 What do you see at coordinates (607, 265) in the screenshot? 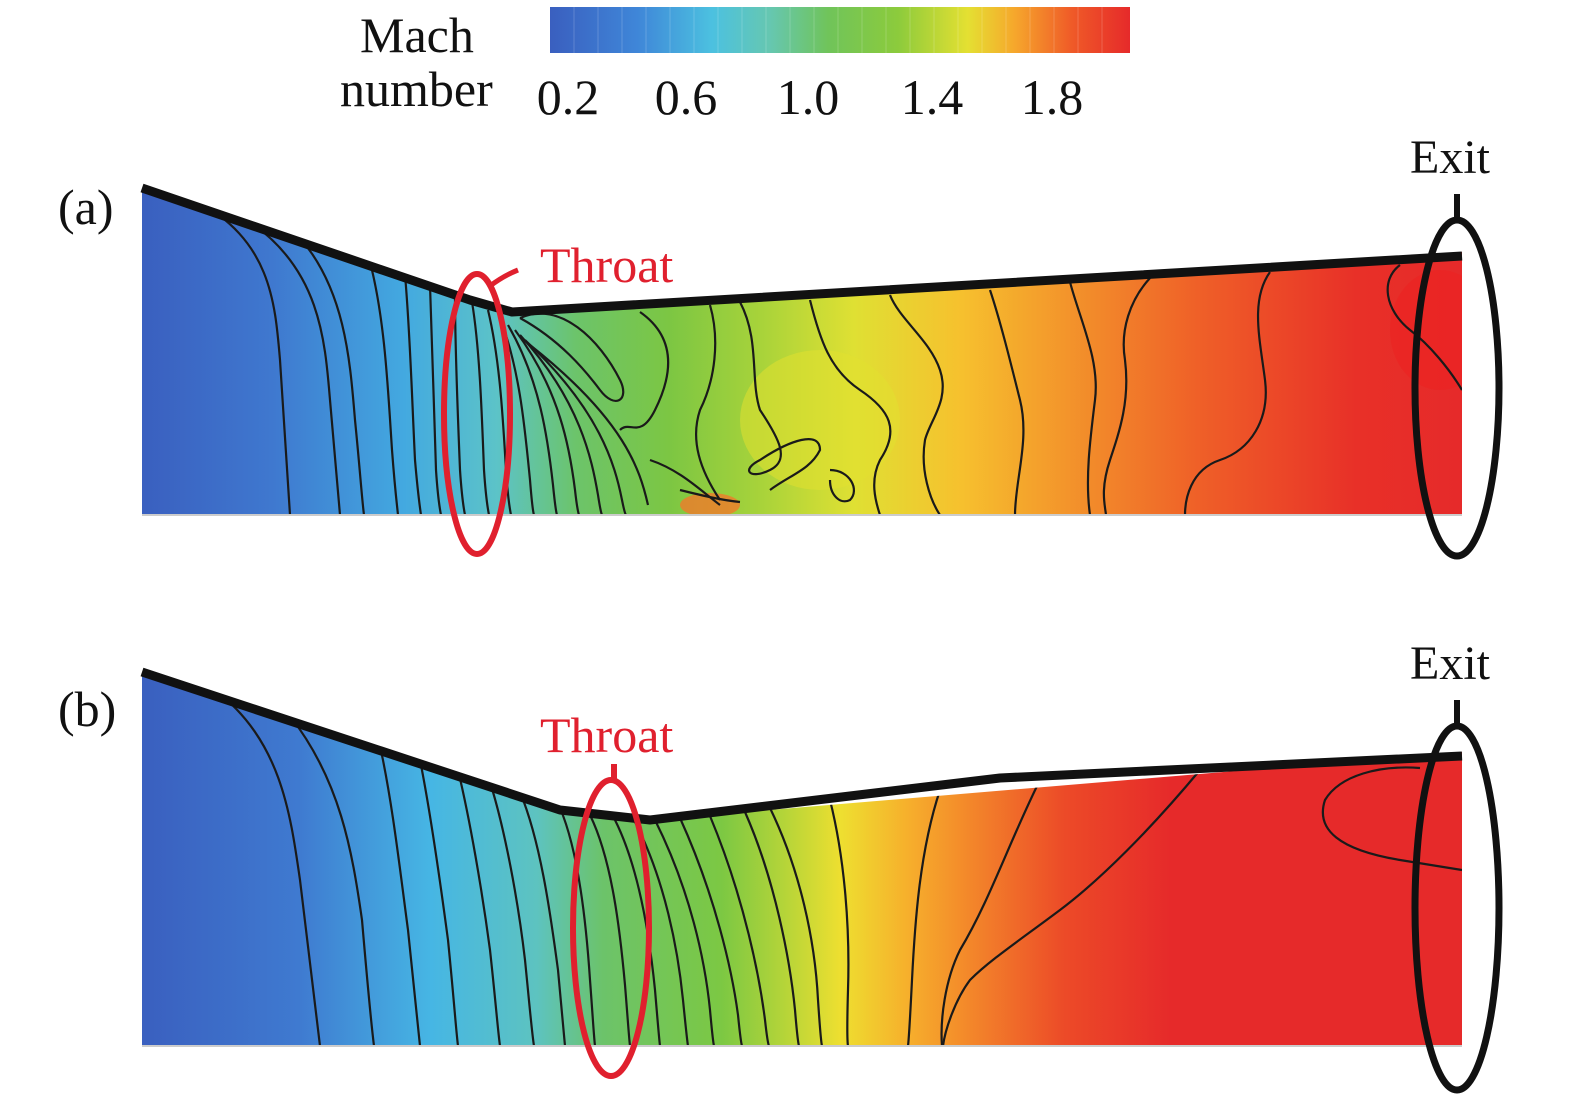
I see `panel-a-throat-label: Throat` at bounding box center [607, 265].